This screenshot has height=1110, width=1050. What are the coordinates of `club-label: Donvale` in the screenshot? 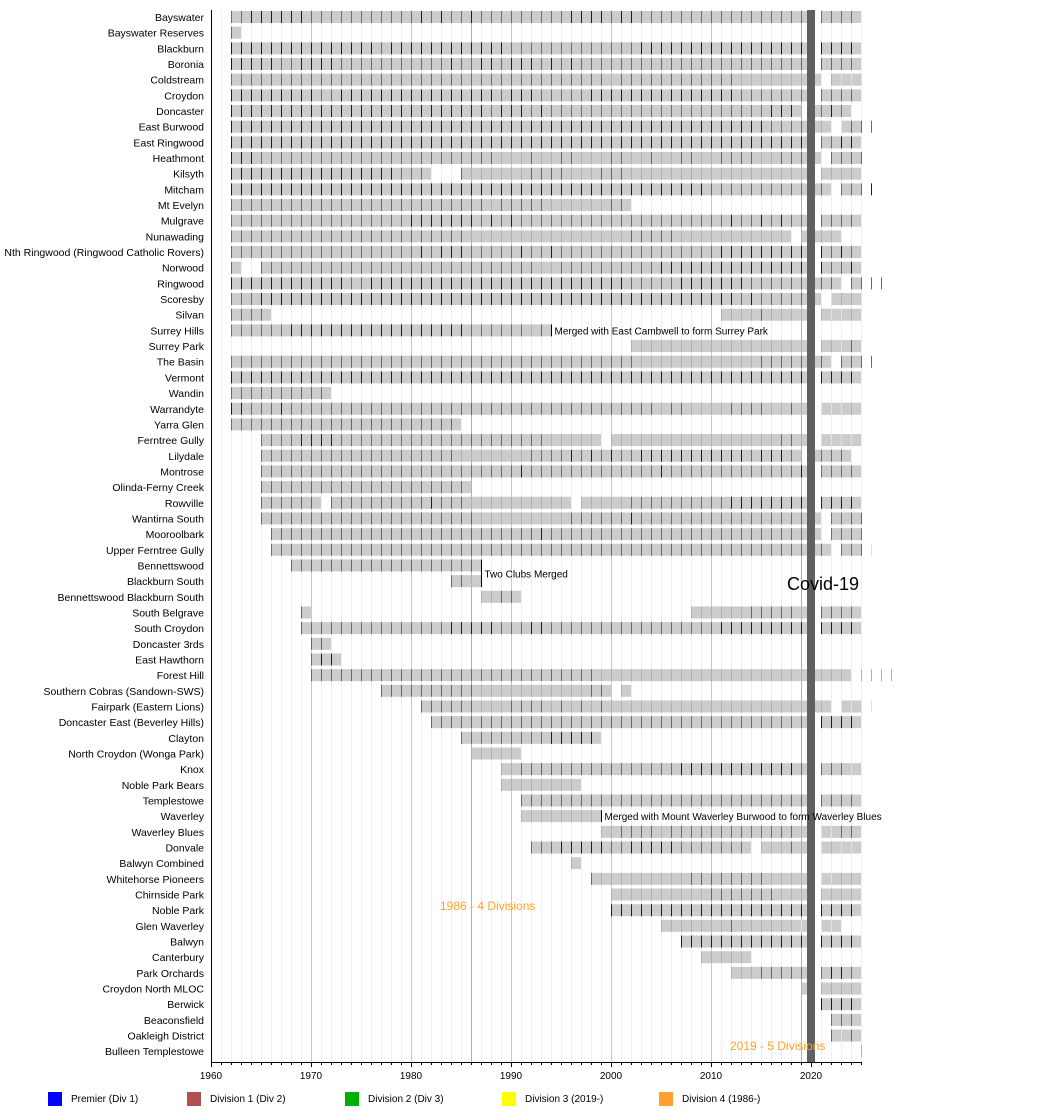 It's located at (184, 849).